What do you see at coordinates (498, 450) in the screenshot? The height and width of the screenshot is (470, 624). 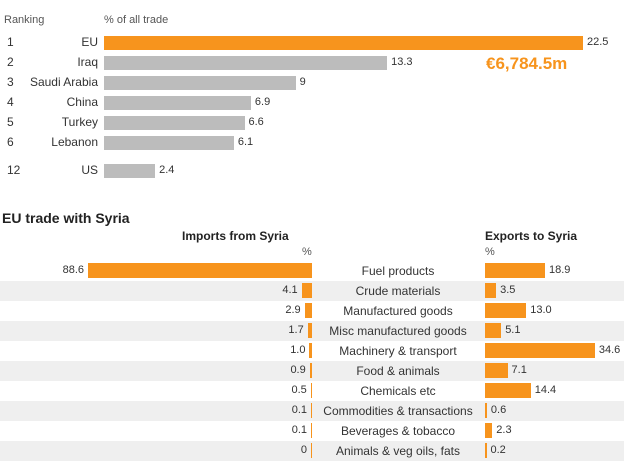 I see `exports-value: 0.2` at bounding box center [498, 450].